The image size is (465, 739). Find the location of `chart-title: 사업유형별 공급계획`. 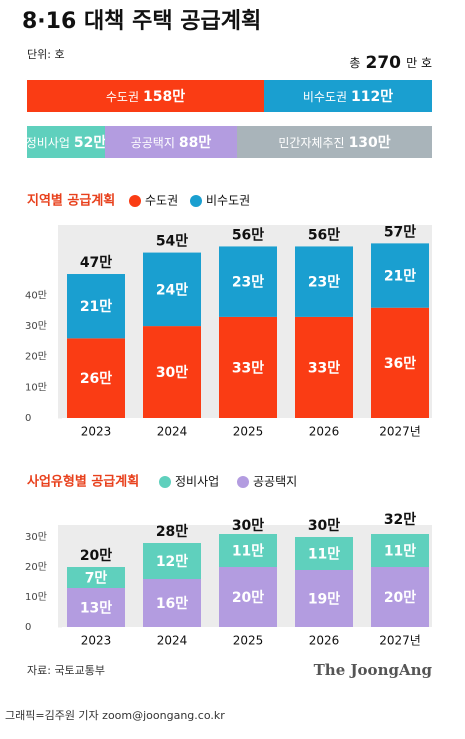

chart-title: 사업유형별 공급계획 is located at coordinates (83, 482).